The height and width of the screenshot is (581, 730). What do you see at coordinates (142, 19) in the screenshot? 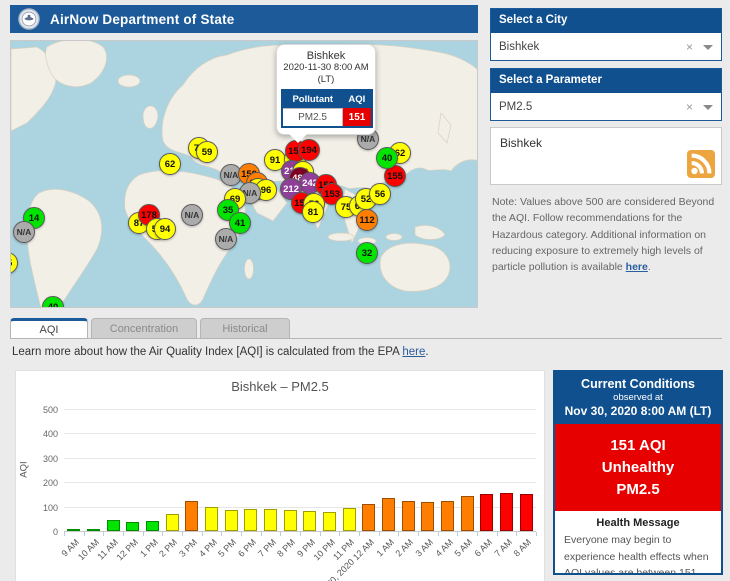
I see `page-title: AirNow Department of State` at bounding box center [142, 19].